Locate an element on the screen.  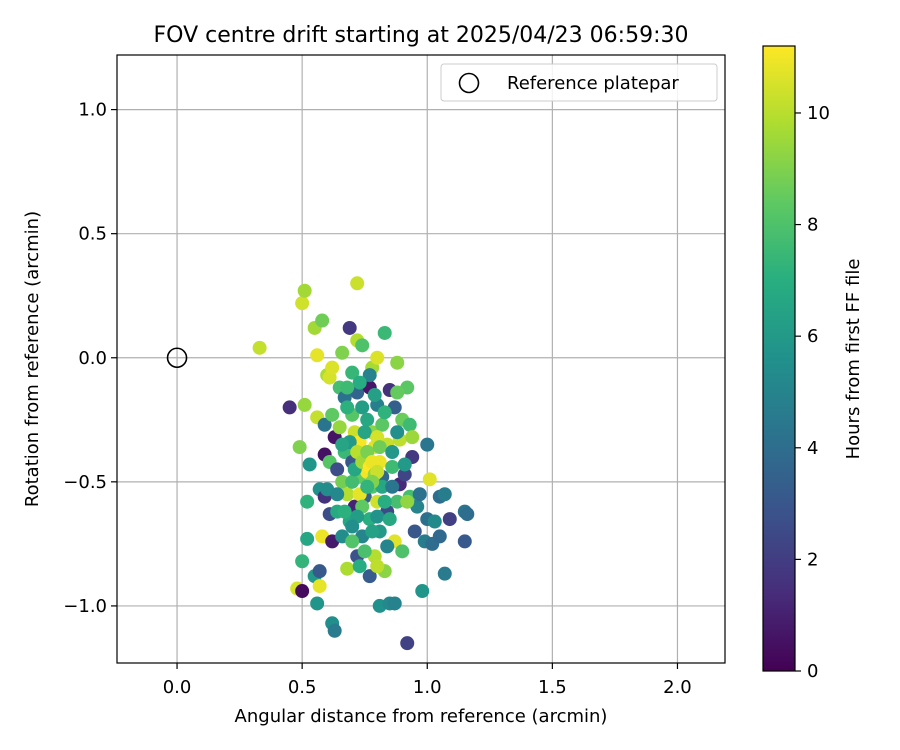
x-tick-label: 0.0 is located at coordinates (177, 687).